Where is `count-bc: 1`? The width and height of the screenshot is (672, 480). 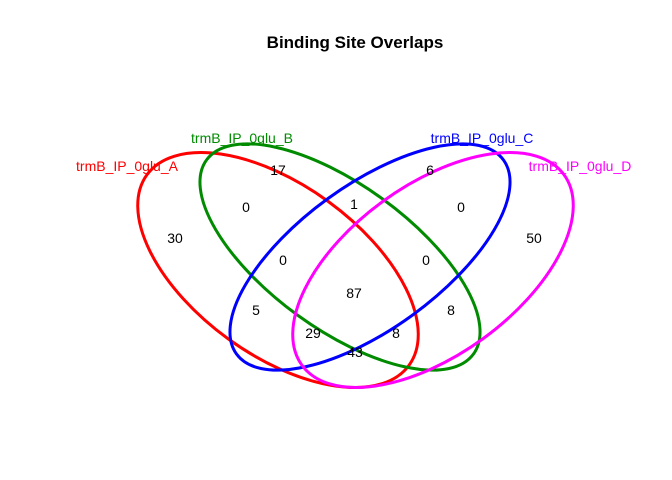 count-bc: 1 is located at coordinates (354, 204).